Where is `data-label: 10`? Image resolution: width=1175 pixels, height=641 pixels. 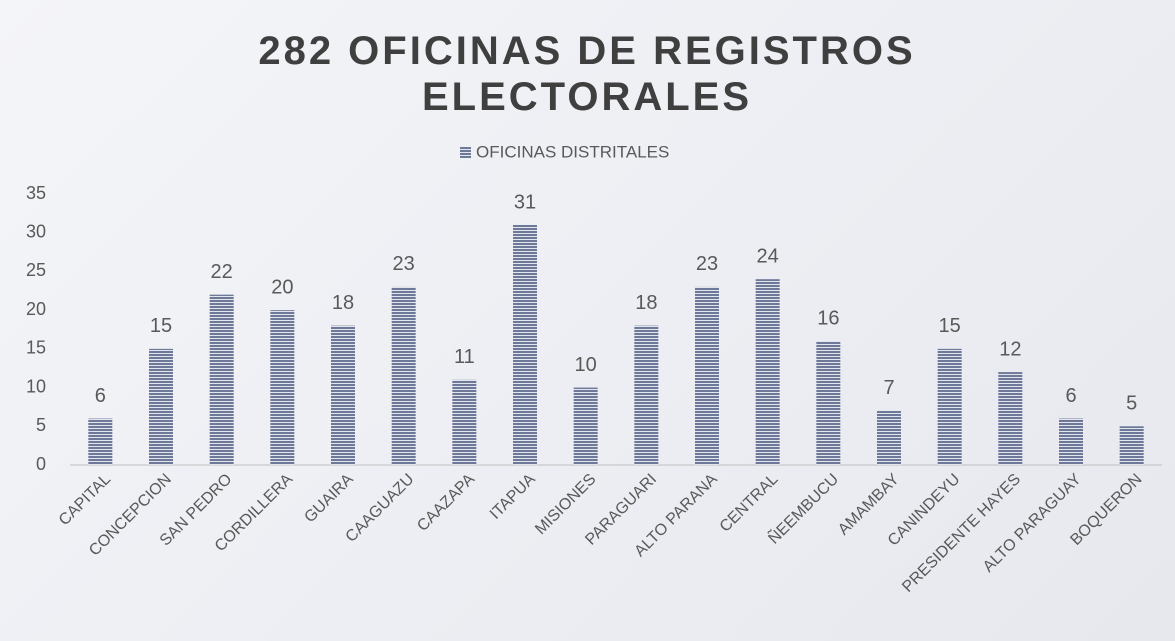
data-label: 10 is located at coordinates (586, 365).